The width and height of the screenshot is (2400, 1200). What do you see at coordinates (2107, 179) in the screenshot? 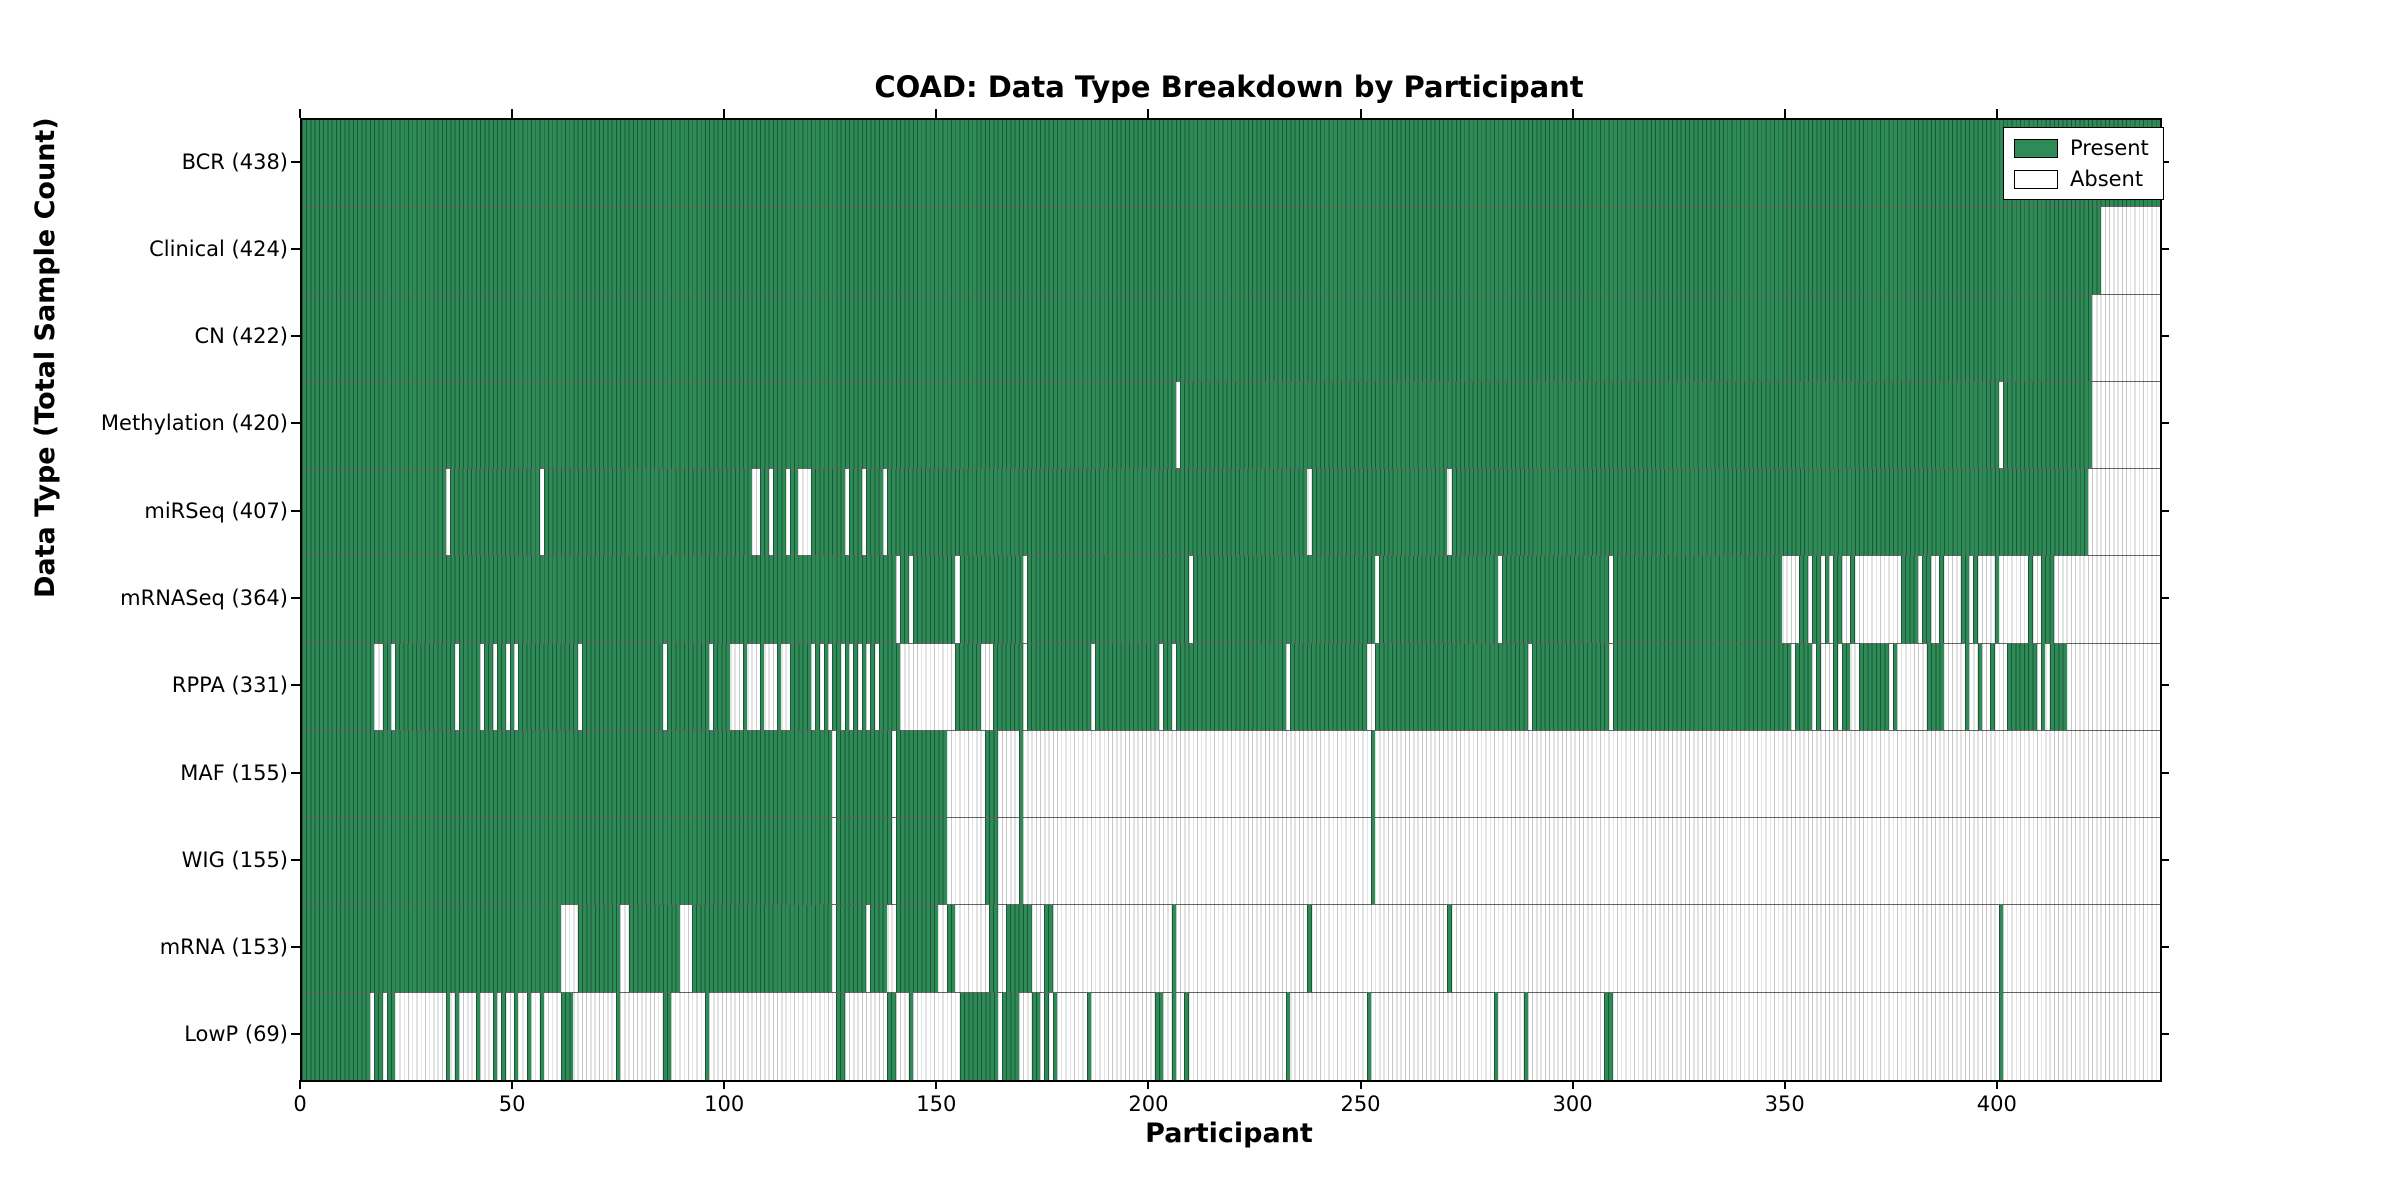
I see `legend-absent-label: Absent` at bounding box center [2107, 179].